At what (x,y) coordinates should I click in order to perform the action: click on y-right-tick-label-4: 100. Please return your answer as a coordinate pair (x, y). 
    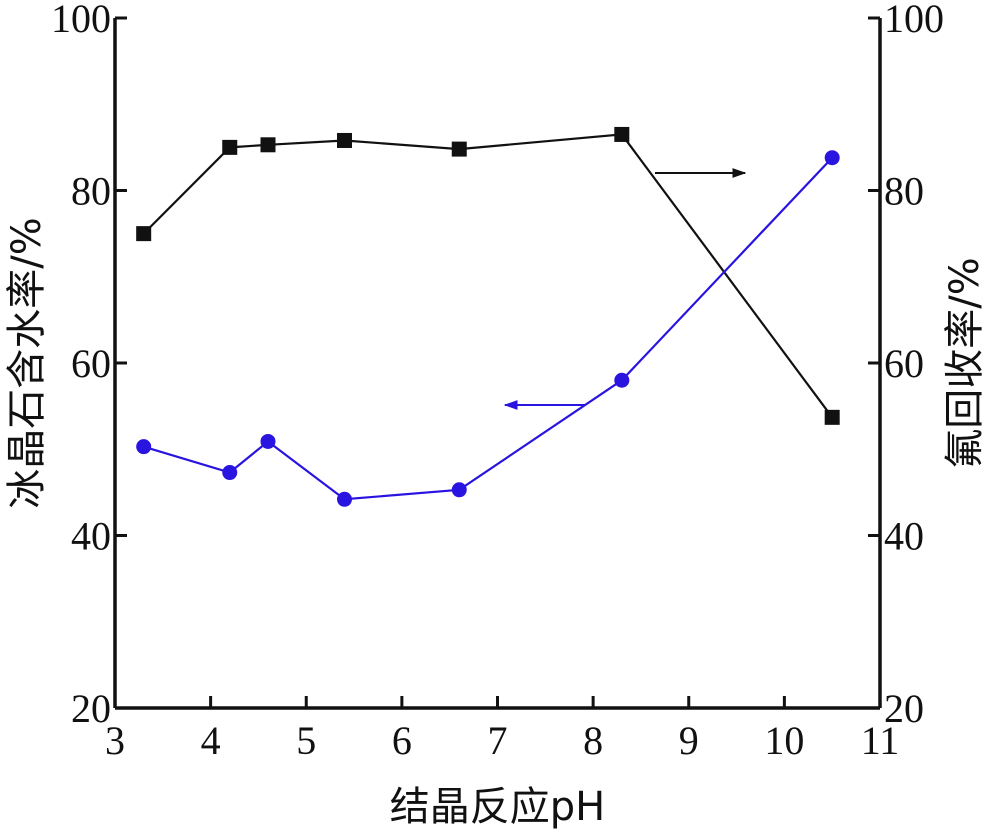
    Looking at the image, I should click on (914, 20).